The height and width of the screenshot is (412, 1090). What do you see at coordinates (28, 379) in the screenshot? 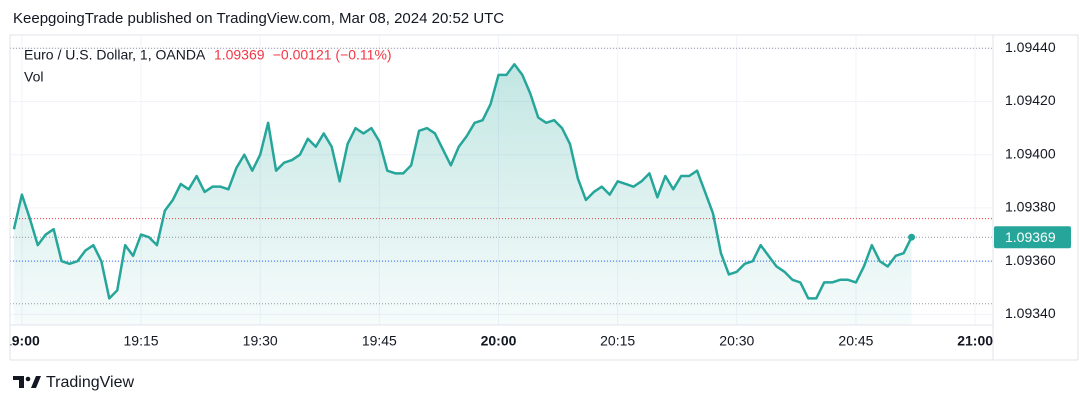
I see `logo-dot` at bounding box center [28, 379].